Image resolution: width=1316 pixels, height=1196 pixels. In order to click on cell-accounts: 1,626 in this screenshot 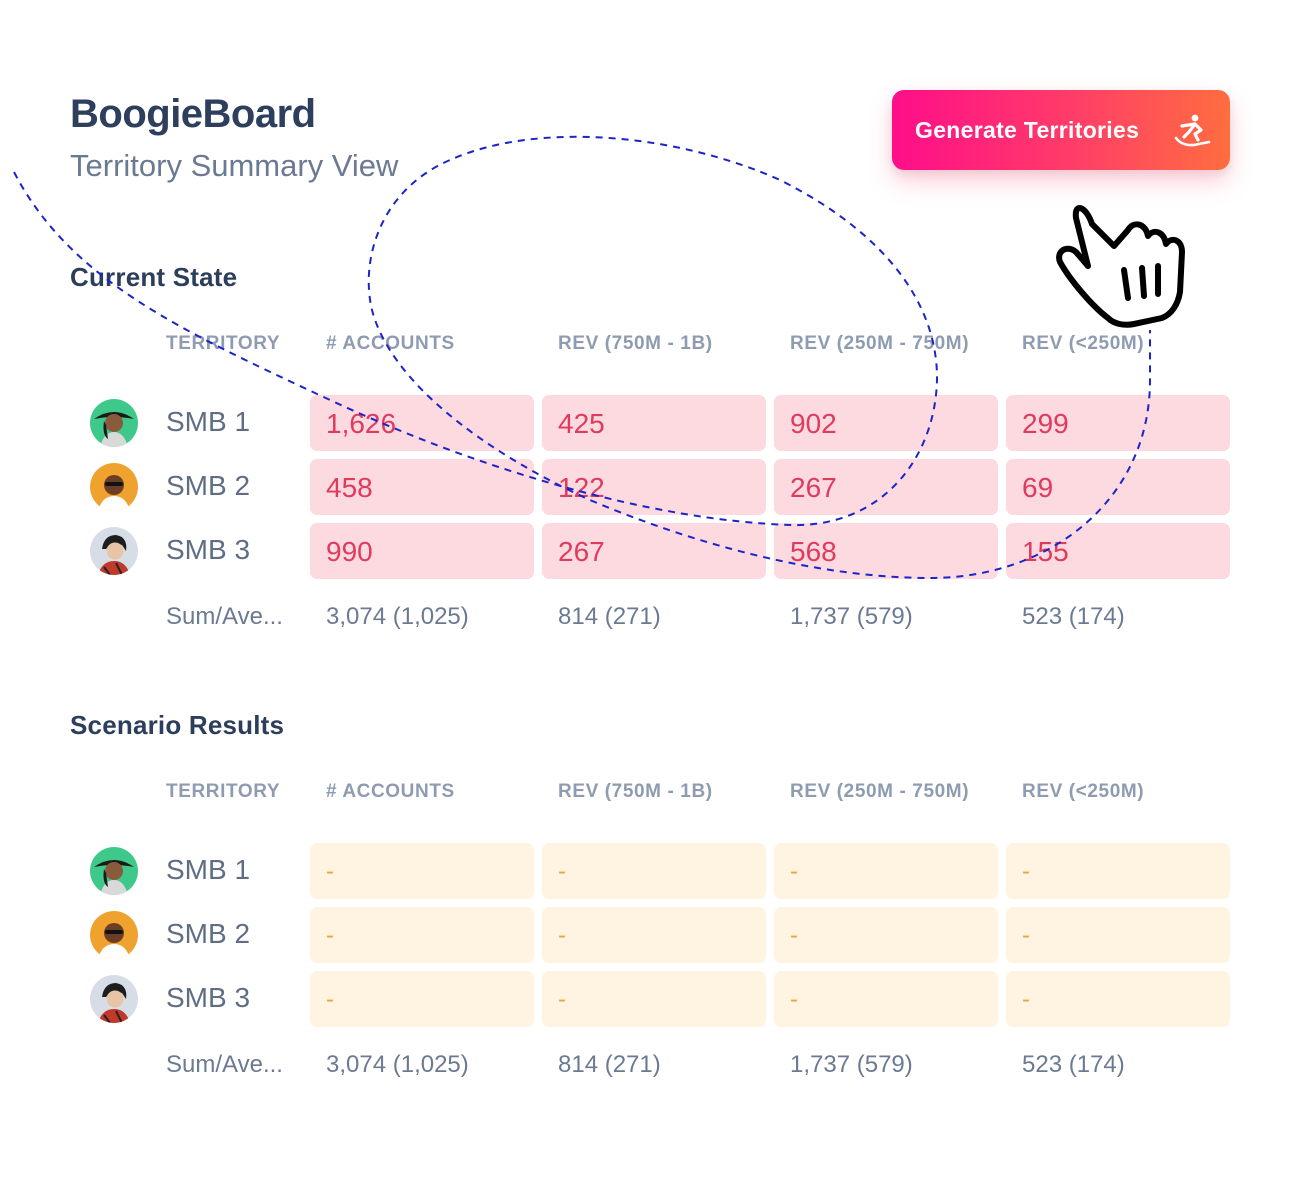, I will do `click(422, 423)`.